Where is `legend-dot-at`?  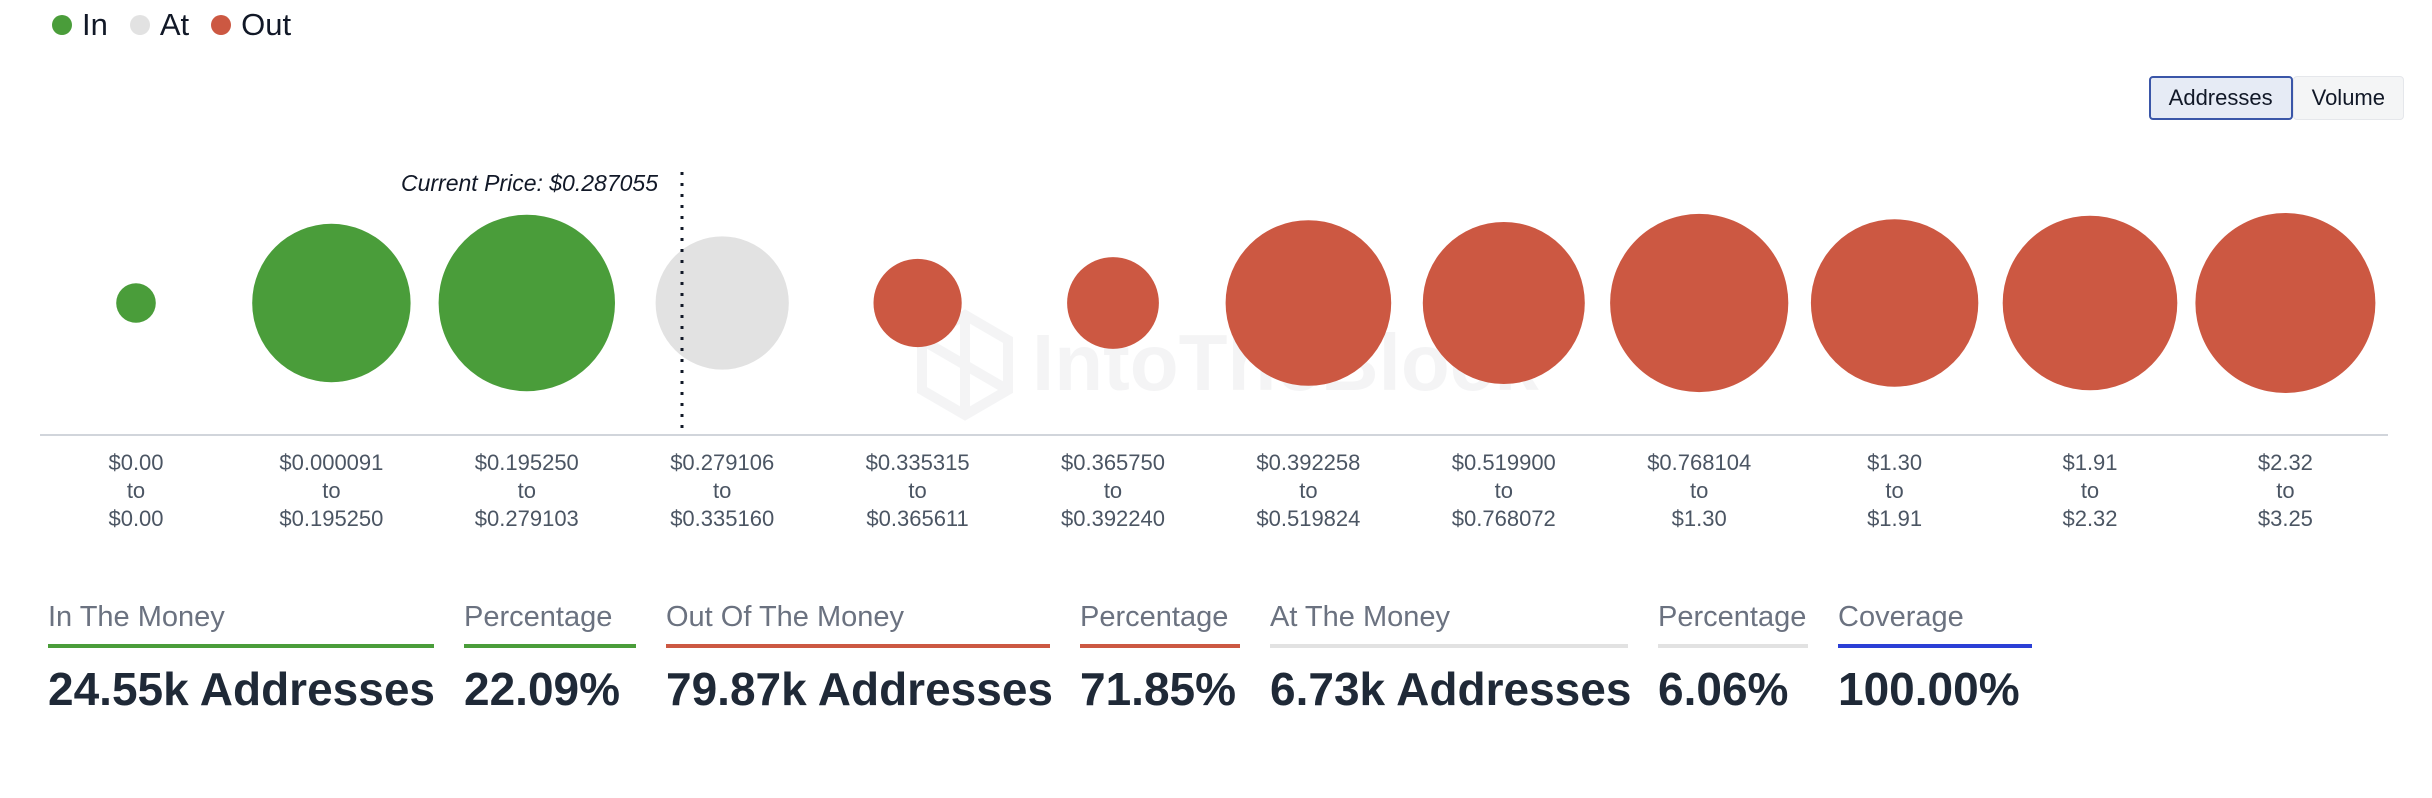 legend-dot-at is located at coordinates (139, 25).